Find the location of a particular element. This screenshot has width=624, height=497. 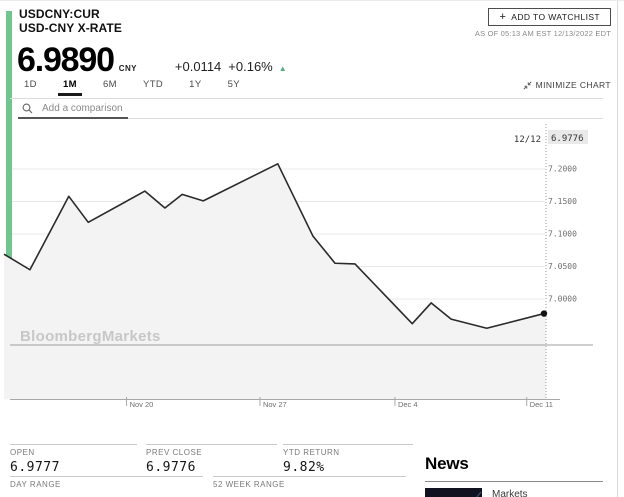

tab-6m: 6M is located at coordinates (110, 86).